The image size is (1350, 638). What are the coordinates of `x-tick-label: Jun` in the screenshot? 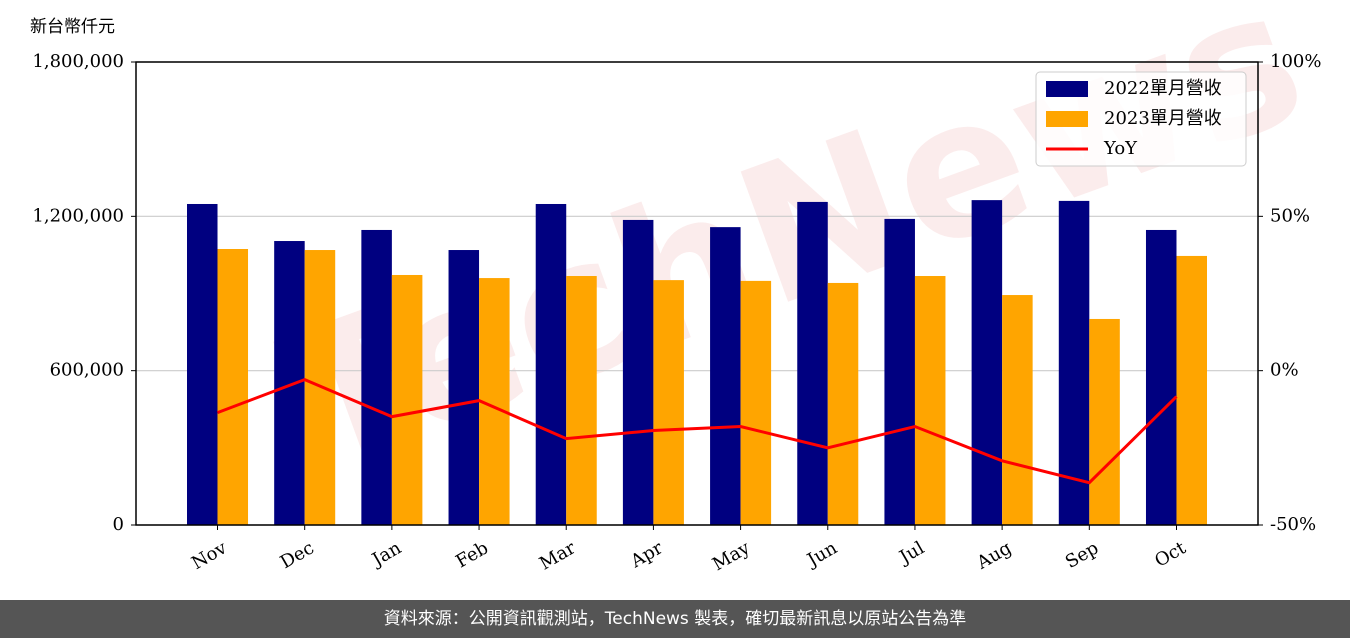 It's located at (821, 554).